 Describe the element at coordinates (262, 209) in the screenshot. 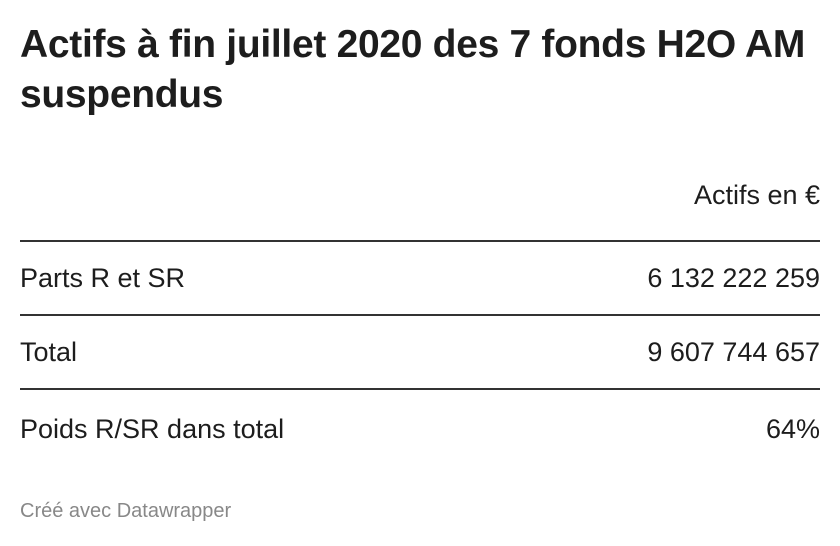

I see `column-header-label` at that location.